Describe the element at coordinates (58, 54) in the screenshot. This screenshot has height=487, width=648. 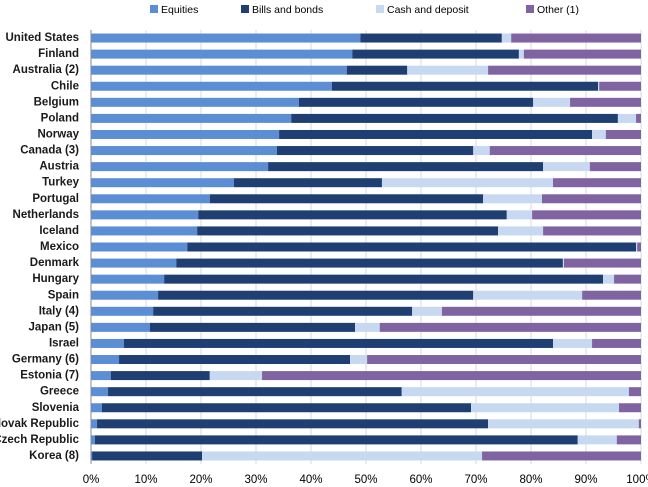
I see `y-tick-label: Finland` at that location.